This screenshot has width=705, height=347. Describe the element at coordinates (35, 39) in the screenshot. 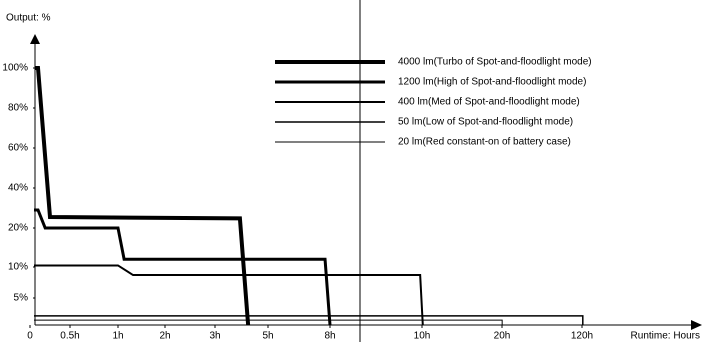

I see `y-axis-arrow` at that location.